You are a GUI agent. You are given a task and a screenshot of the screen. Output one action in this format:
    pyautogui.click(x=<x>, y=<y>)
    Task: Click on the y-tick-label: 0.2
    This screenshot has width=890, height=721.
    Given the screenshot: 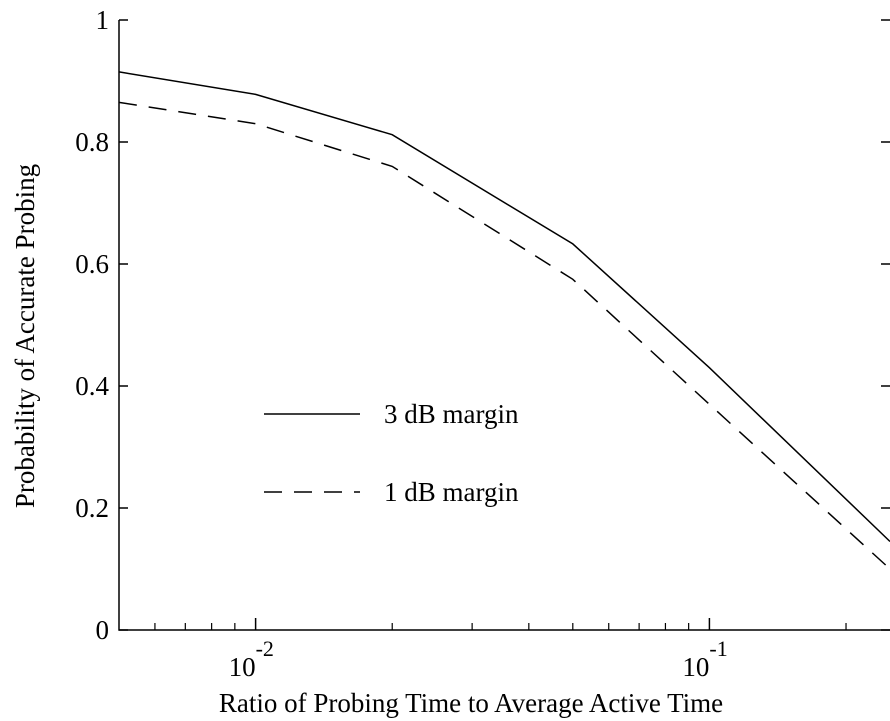 What is the action you would take?
    pyautogui.click(x=92, y=508)
    